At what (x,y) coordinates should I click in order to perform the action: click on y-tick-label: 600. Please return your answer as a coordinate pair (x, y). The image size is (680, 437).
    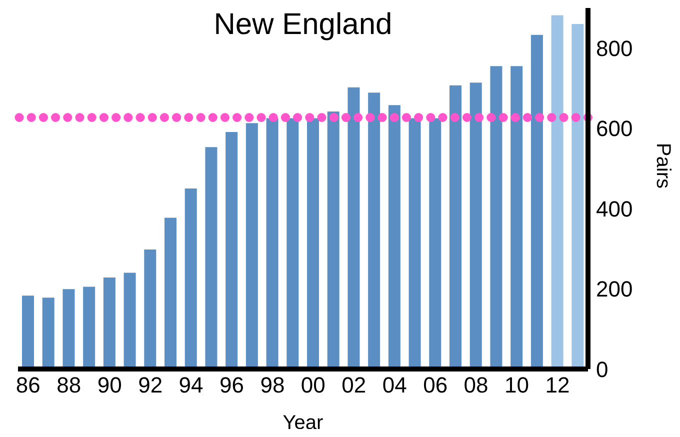
    Looking at the image, I should click on (614, 129).